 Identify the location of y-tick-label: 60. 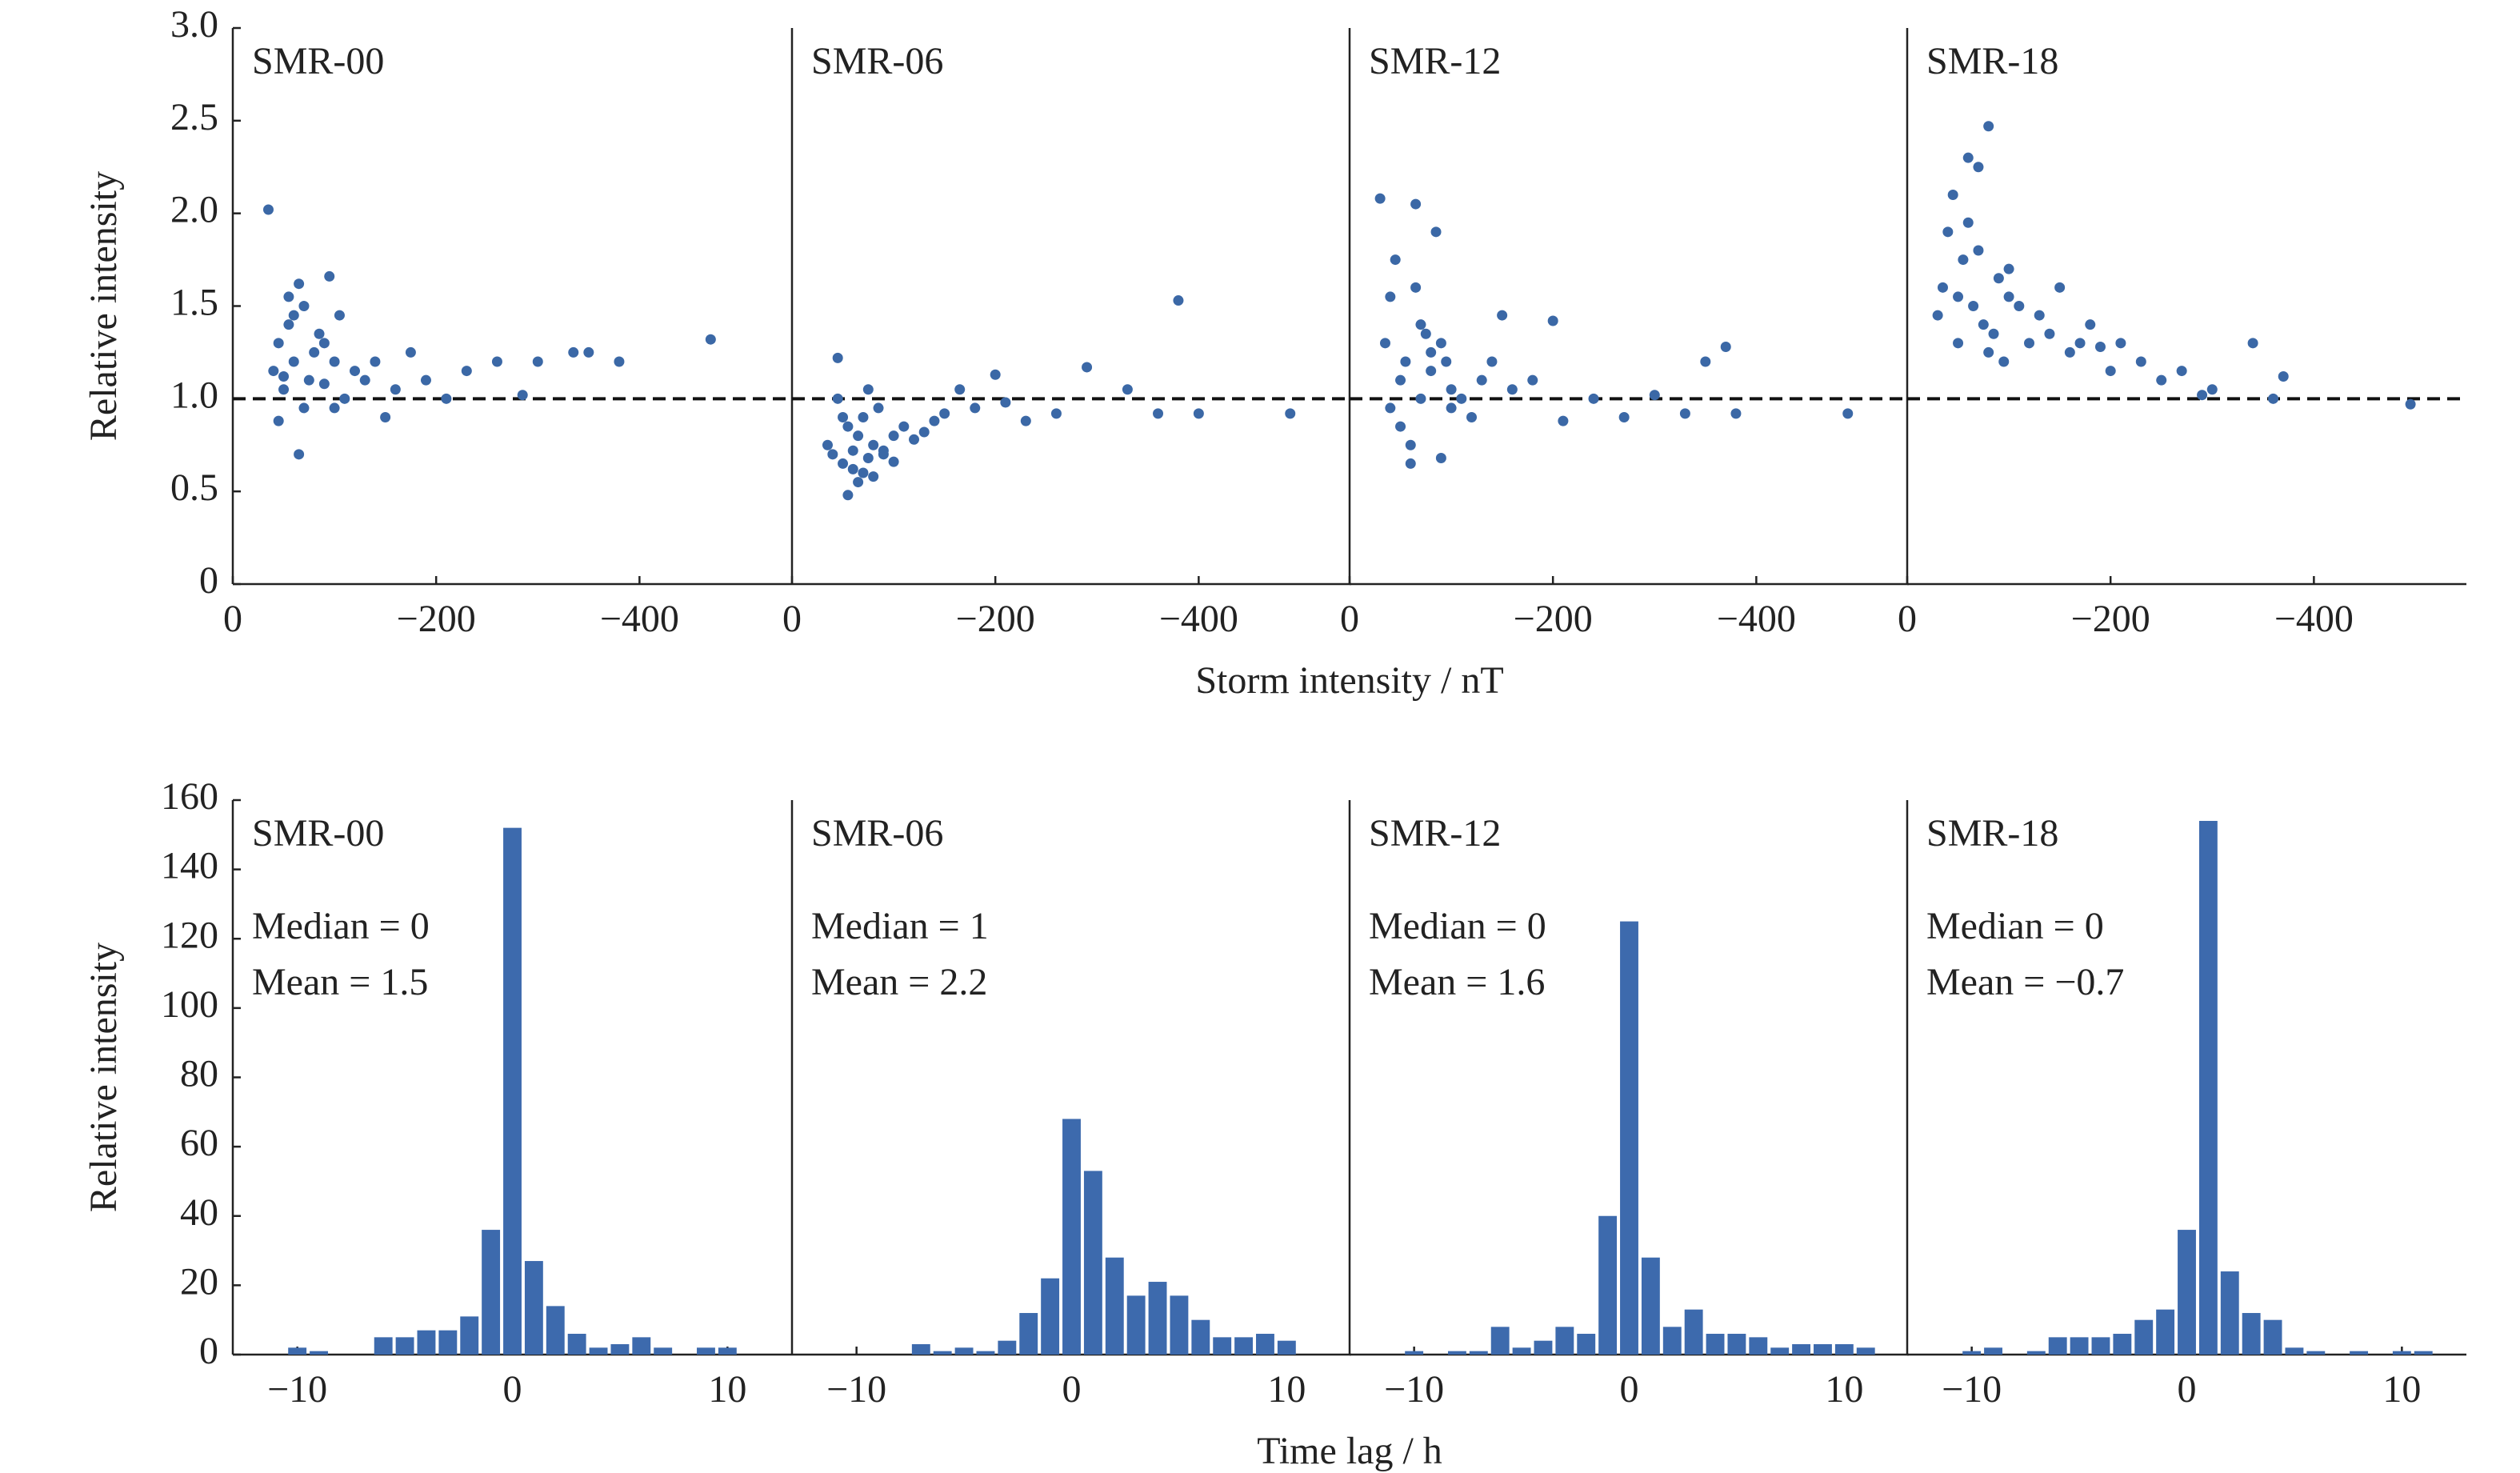
(199, 1143).